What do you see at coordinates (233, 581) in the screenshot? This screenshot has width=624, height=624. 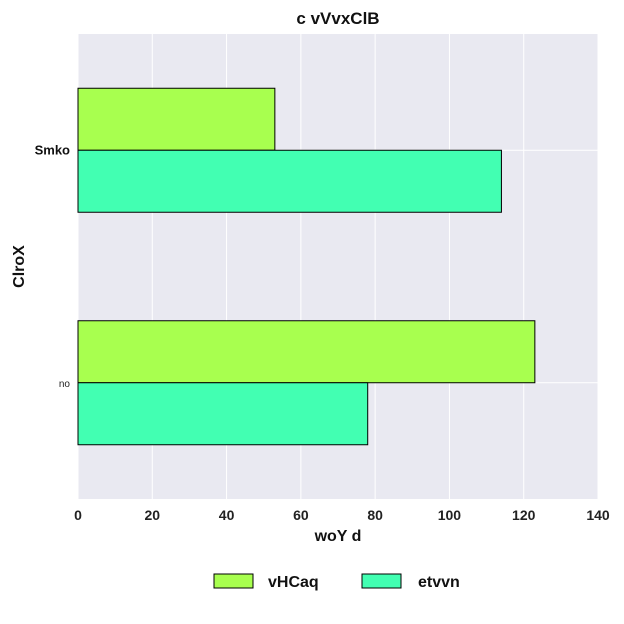 I see `legend-swatch-vHCaq` at bounding box center [233, 581].